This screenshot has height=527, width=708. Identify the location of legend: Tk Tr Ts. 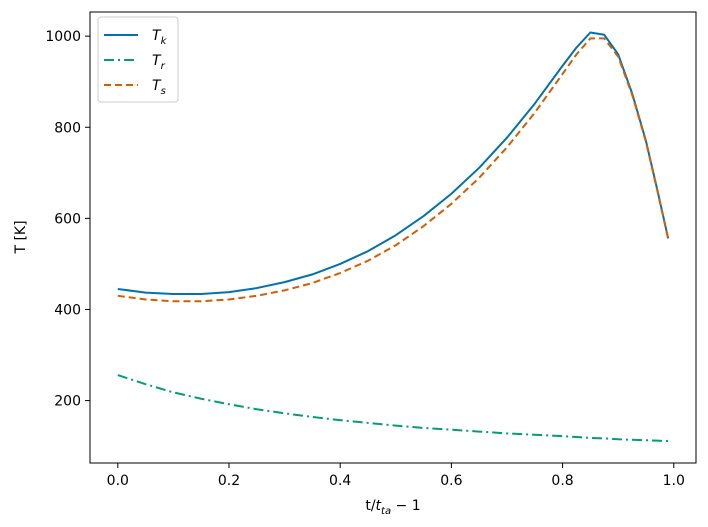
(138, 59).